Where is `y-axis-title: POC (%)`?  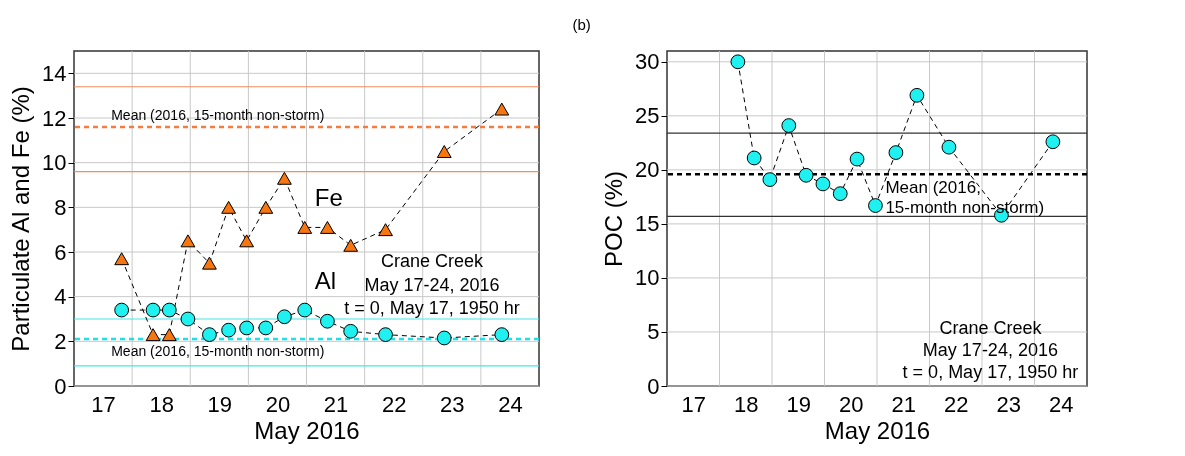
y-axis-title: POC (%) is located at coordinates (614, 219).